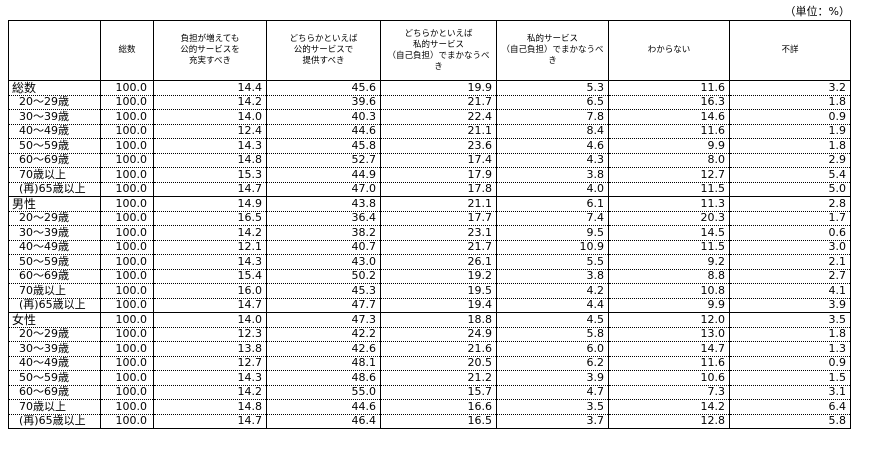 The image size is (870, 471). Describe the element at coordinates (438, 291) in the screenshot. I see `cell-value: 19.5` at that location.